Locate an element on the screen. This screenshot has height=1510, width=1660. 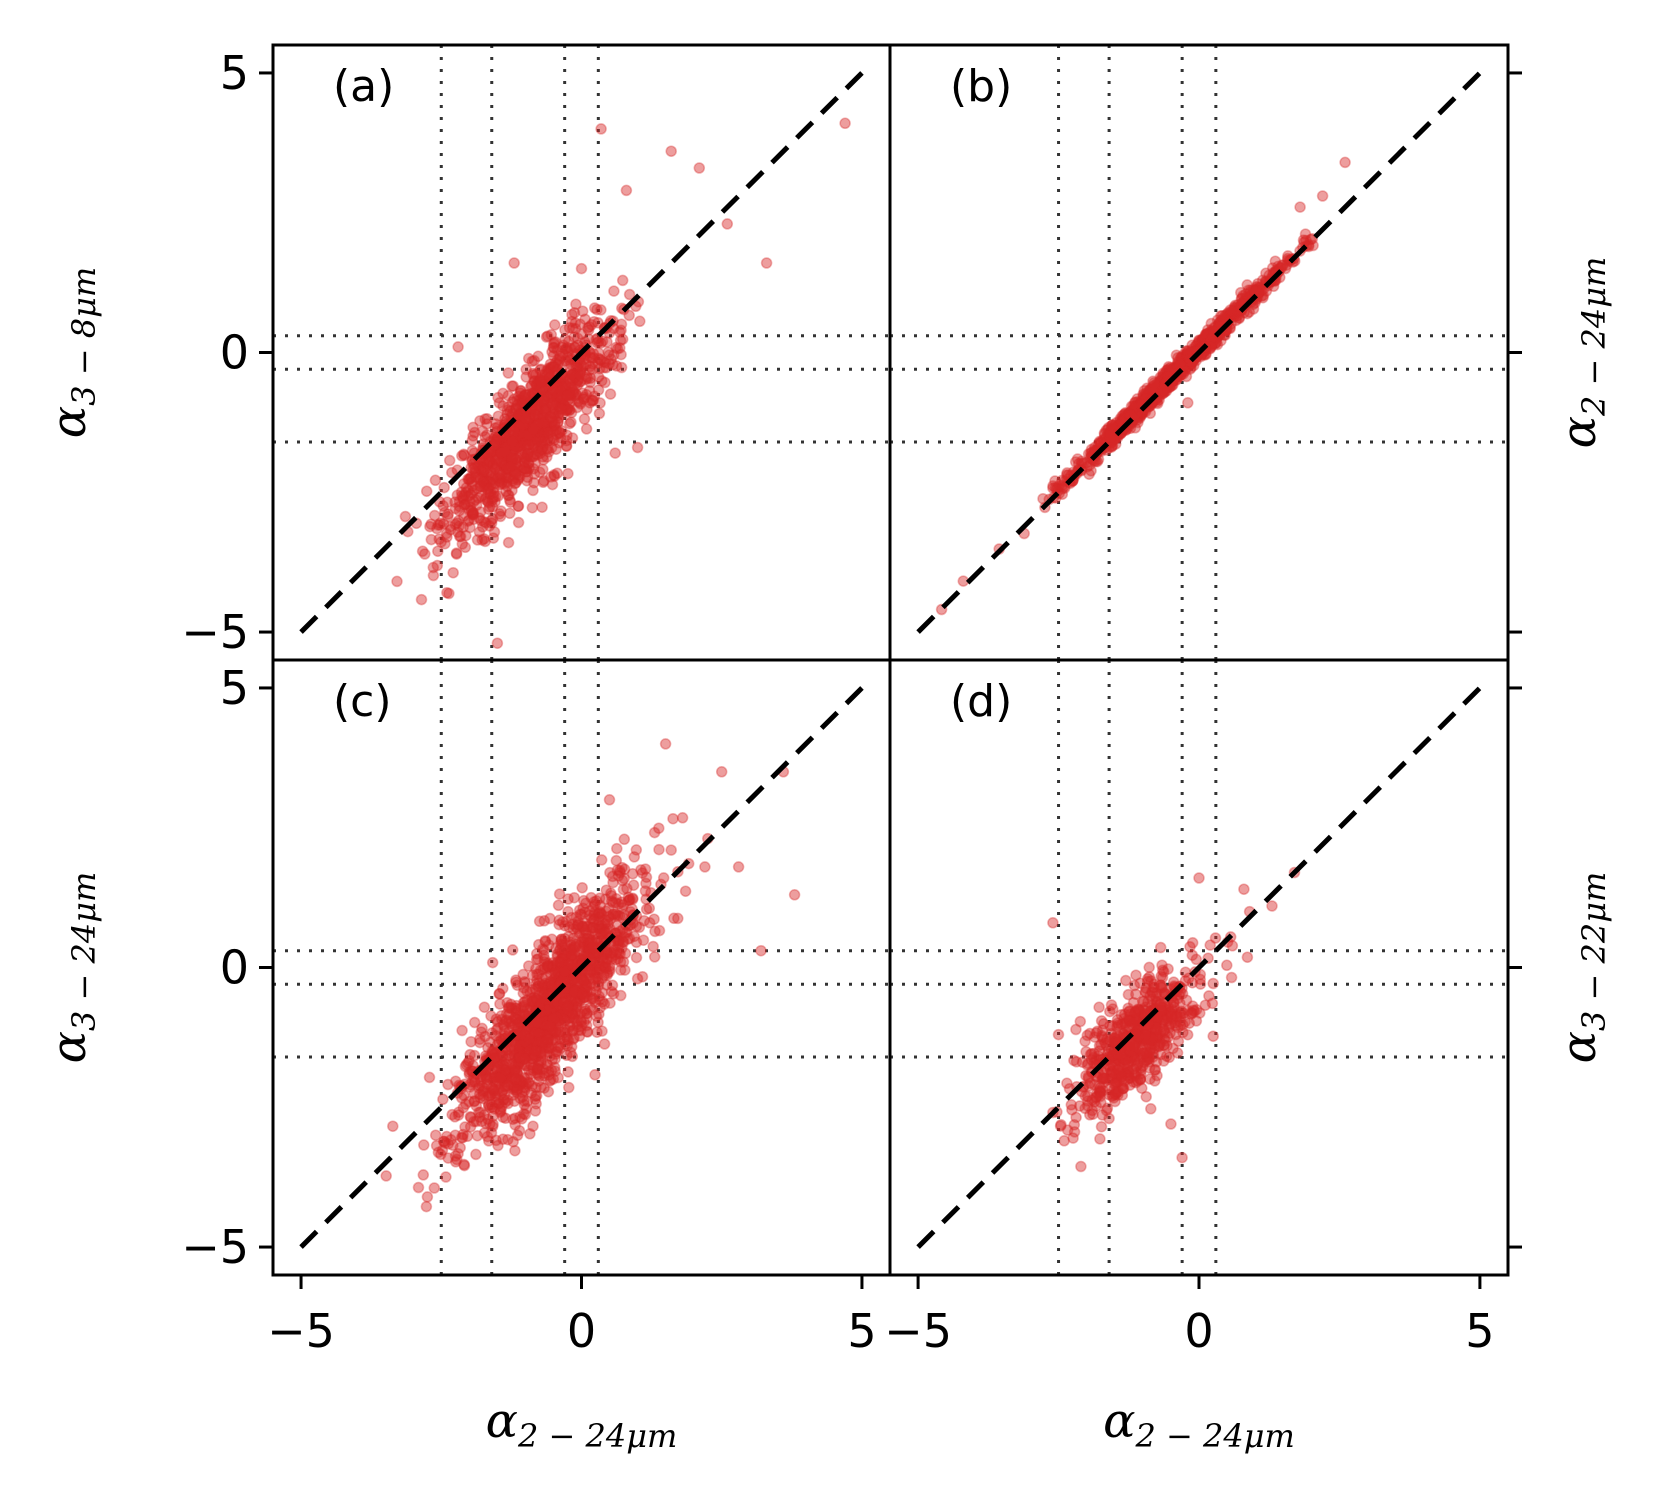
y-tick-label: −5 is located at coordinates (215, 632).